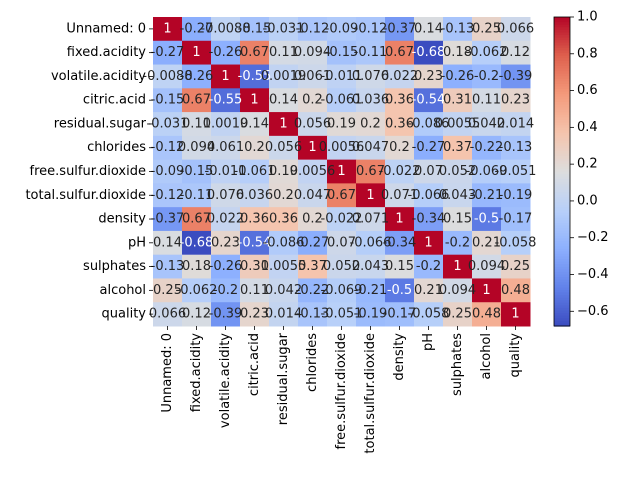  What do you see at coordinates (587, 127) in the screenshot?
I see `colorbar-tick-label: 0.4` at bounding box center [587, 127].